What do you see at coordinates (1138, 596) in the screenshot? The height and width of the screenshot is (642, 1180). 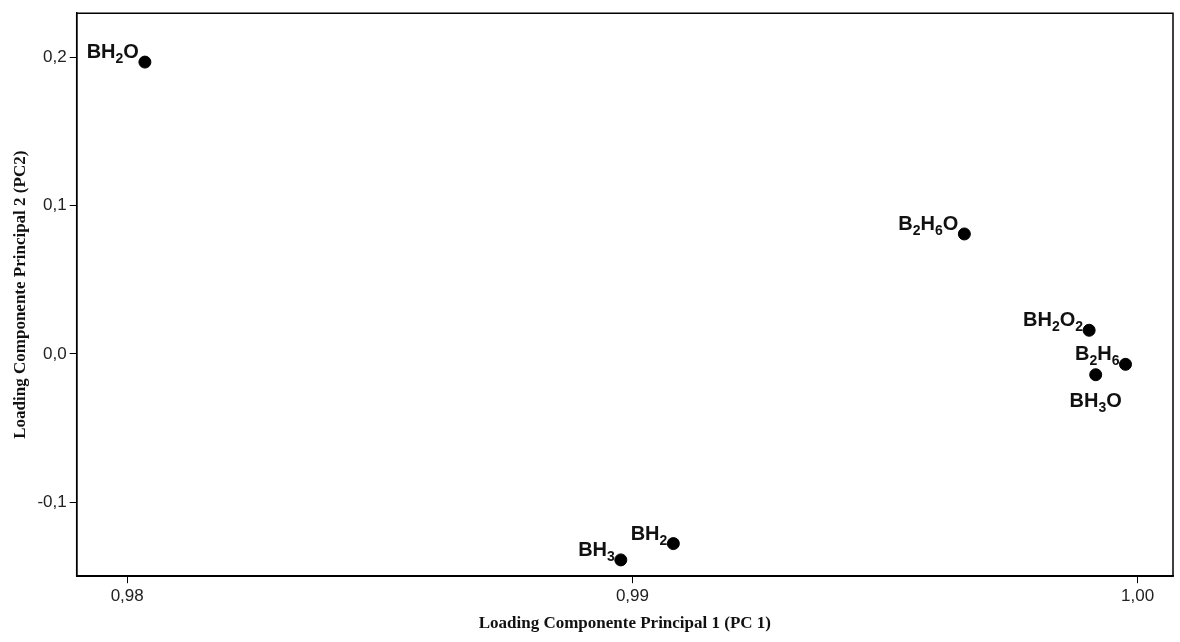 I see `x-tick-label: 1,00` at bounding box center [1138, 596].